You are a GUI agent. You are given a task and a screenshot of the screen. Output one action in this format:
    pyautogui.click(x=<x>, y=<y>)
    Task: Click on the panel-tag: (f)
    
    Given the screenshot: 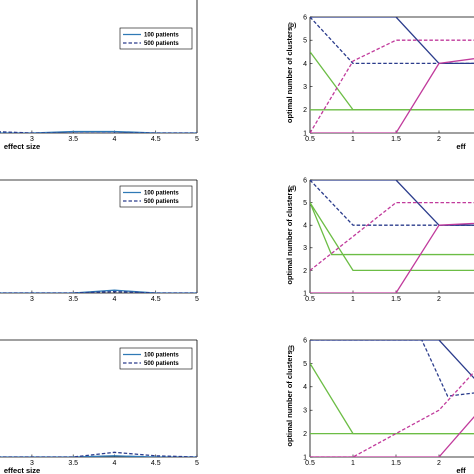 What is the action you would take?
    pyautogui.click(x=291, y=348)
    